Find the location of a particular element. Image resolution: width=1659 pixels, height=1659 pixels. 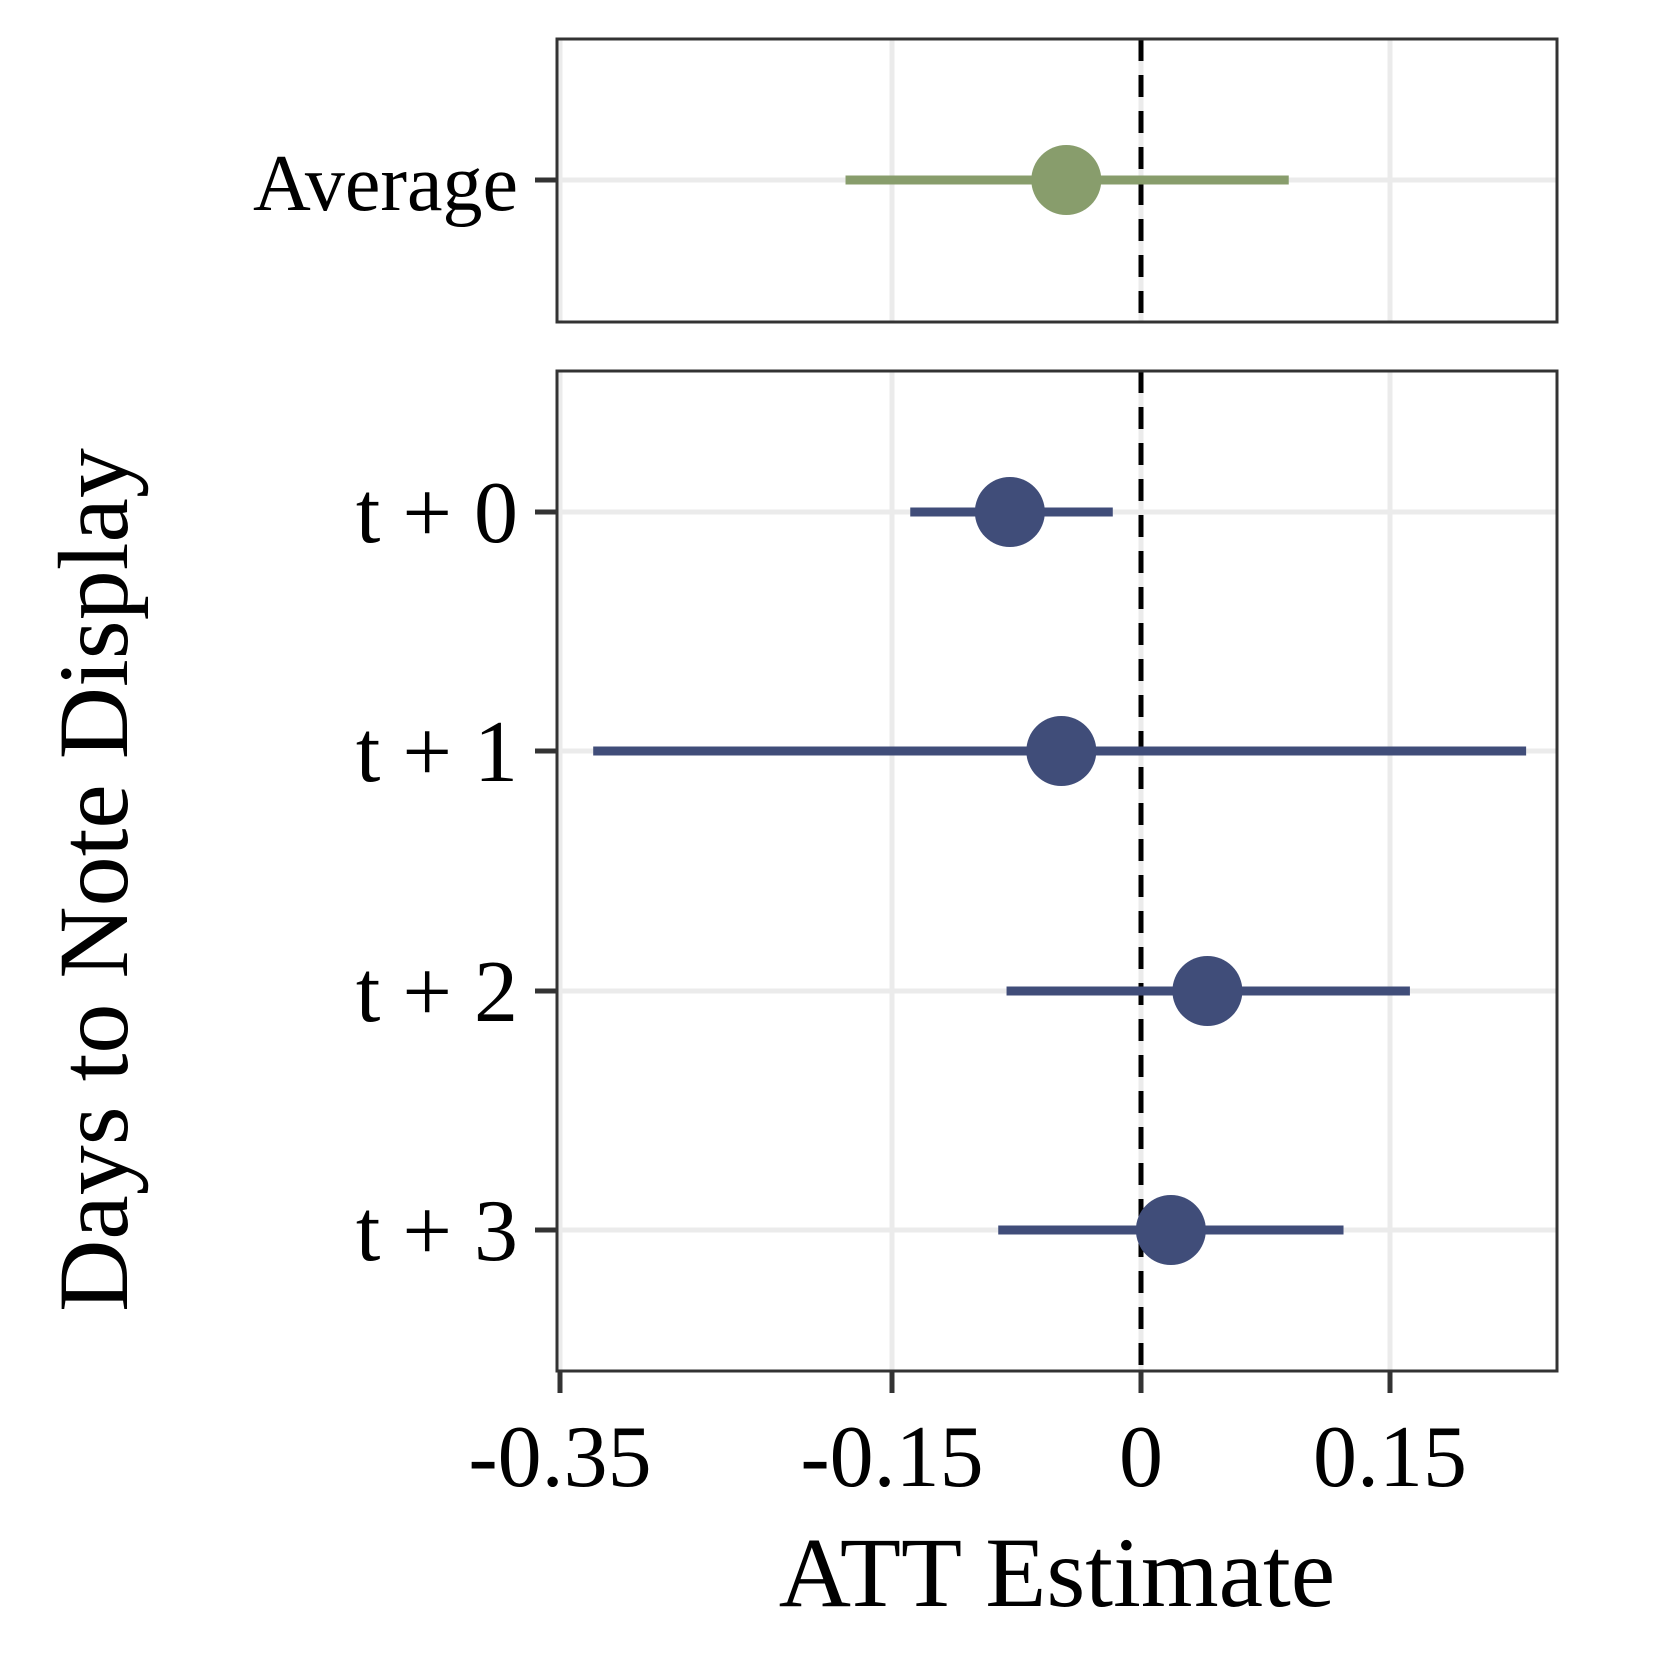

x-tick-label-3: 0.15 is located at coordinates (1390, 1457).